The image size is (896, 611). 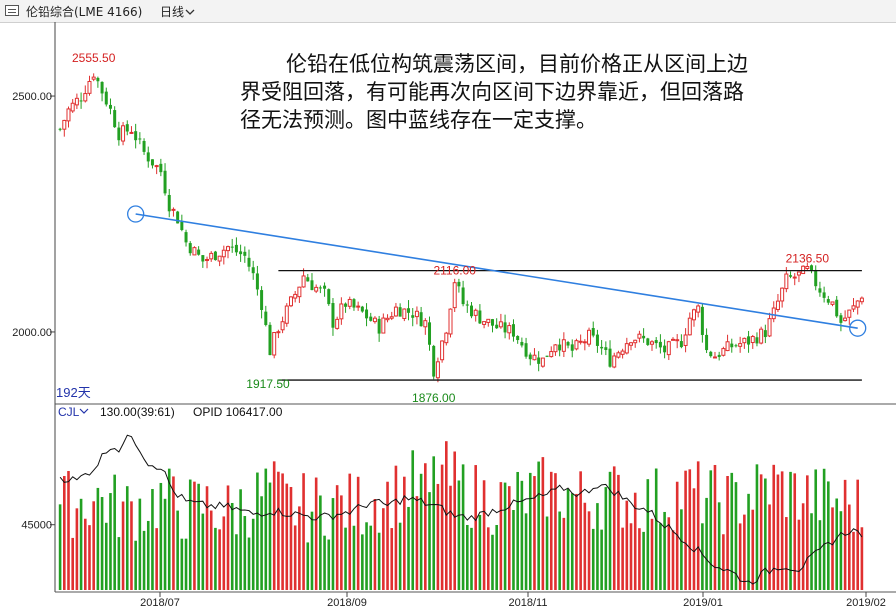 I want to click on range-lines, so click(x=570, y=325).